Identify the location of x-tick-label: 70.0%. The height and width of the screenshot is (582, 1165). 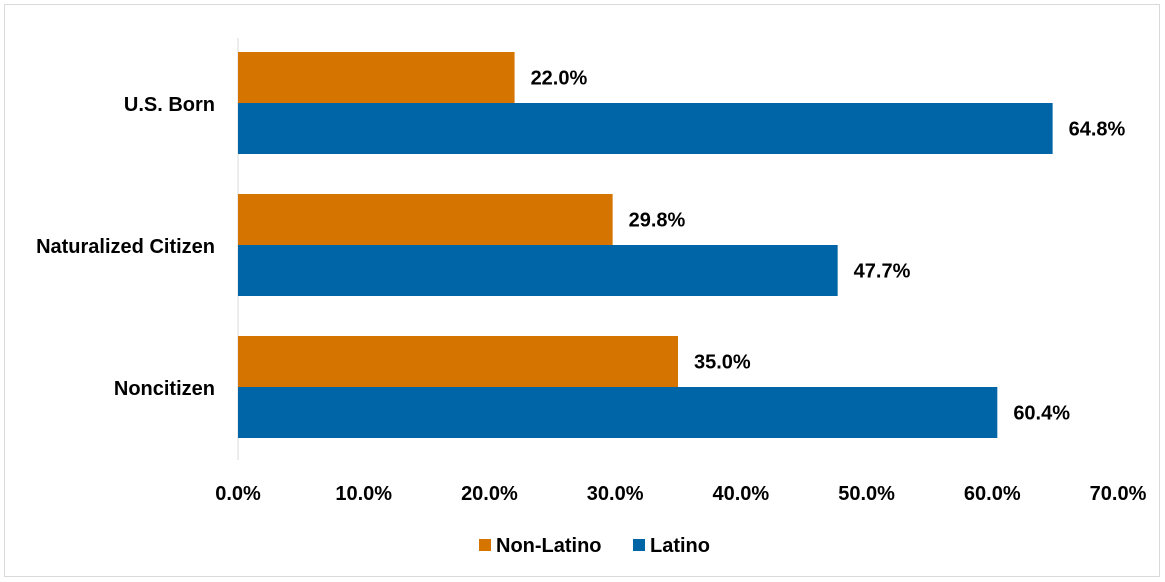
(1118, 494).